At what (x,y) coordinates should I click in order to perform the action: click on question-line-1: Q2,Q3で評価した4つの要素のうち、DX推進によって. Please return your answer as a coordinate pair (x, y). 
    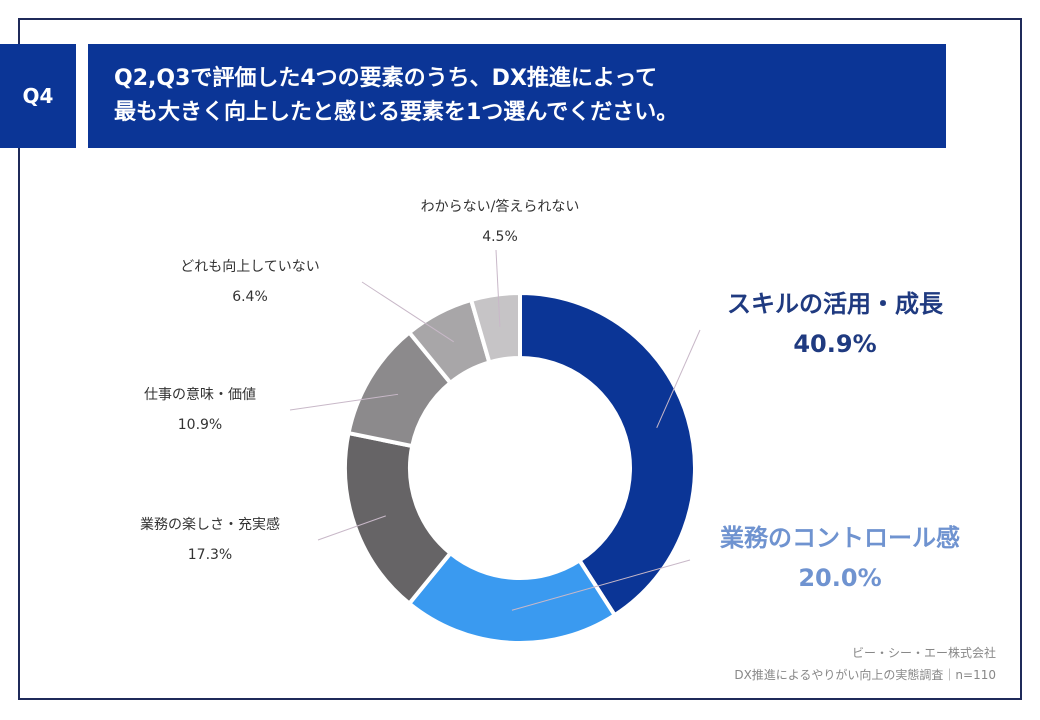
    Looking at the image, I should click on (386, 78).